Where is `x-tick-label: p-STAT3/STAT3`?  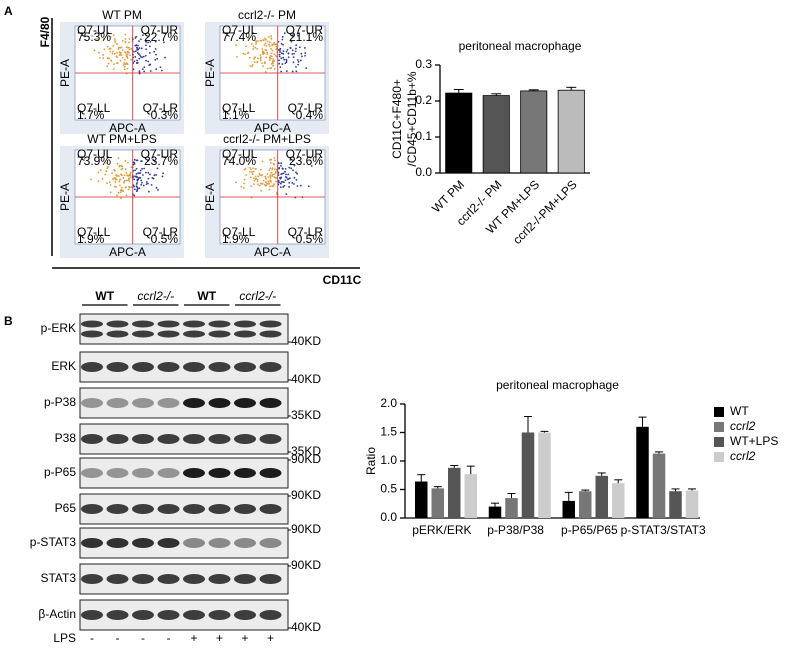
x-tick-label: p-STAT3/STAT3 is located at coordinates (663, 530).